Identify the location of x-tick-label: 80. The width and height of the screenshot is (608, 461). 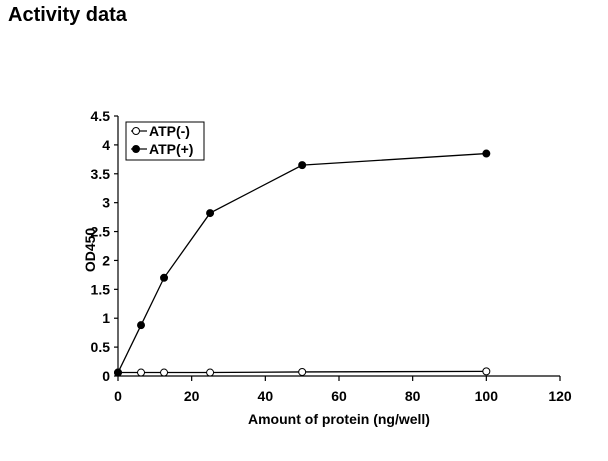
(413, 396).